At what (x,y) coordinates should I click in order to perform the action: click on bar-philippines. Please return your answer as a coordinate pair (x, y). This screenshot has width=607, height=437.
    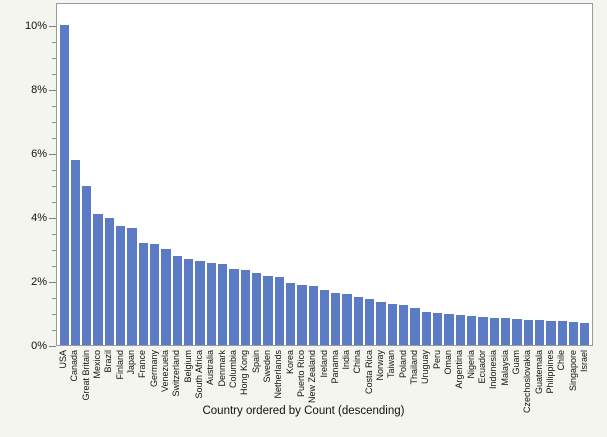
    Looking at the image, I should click on (551, 332).